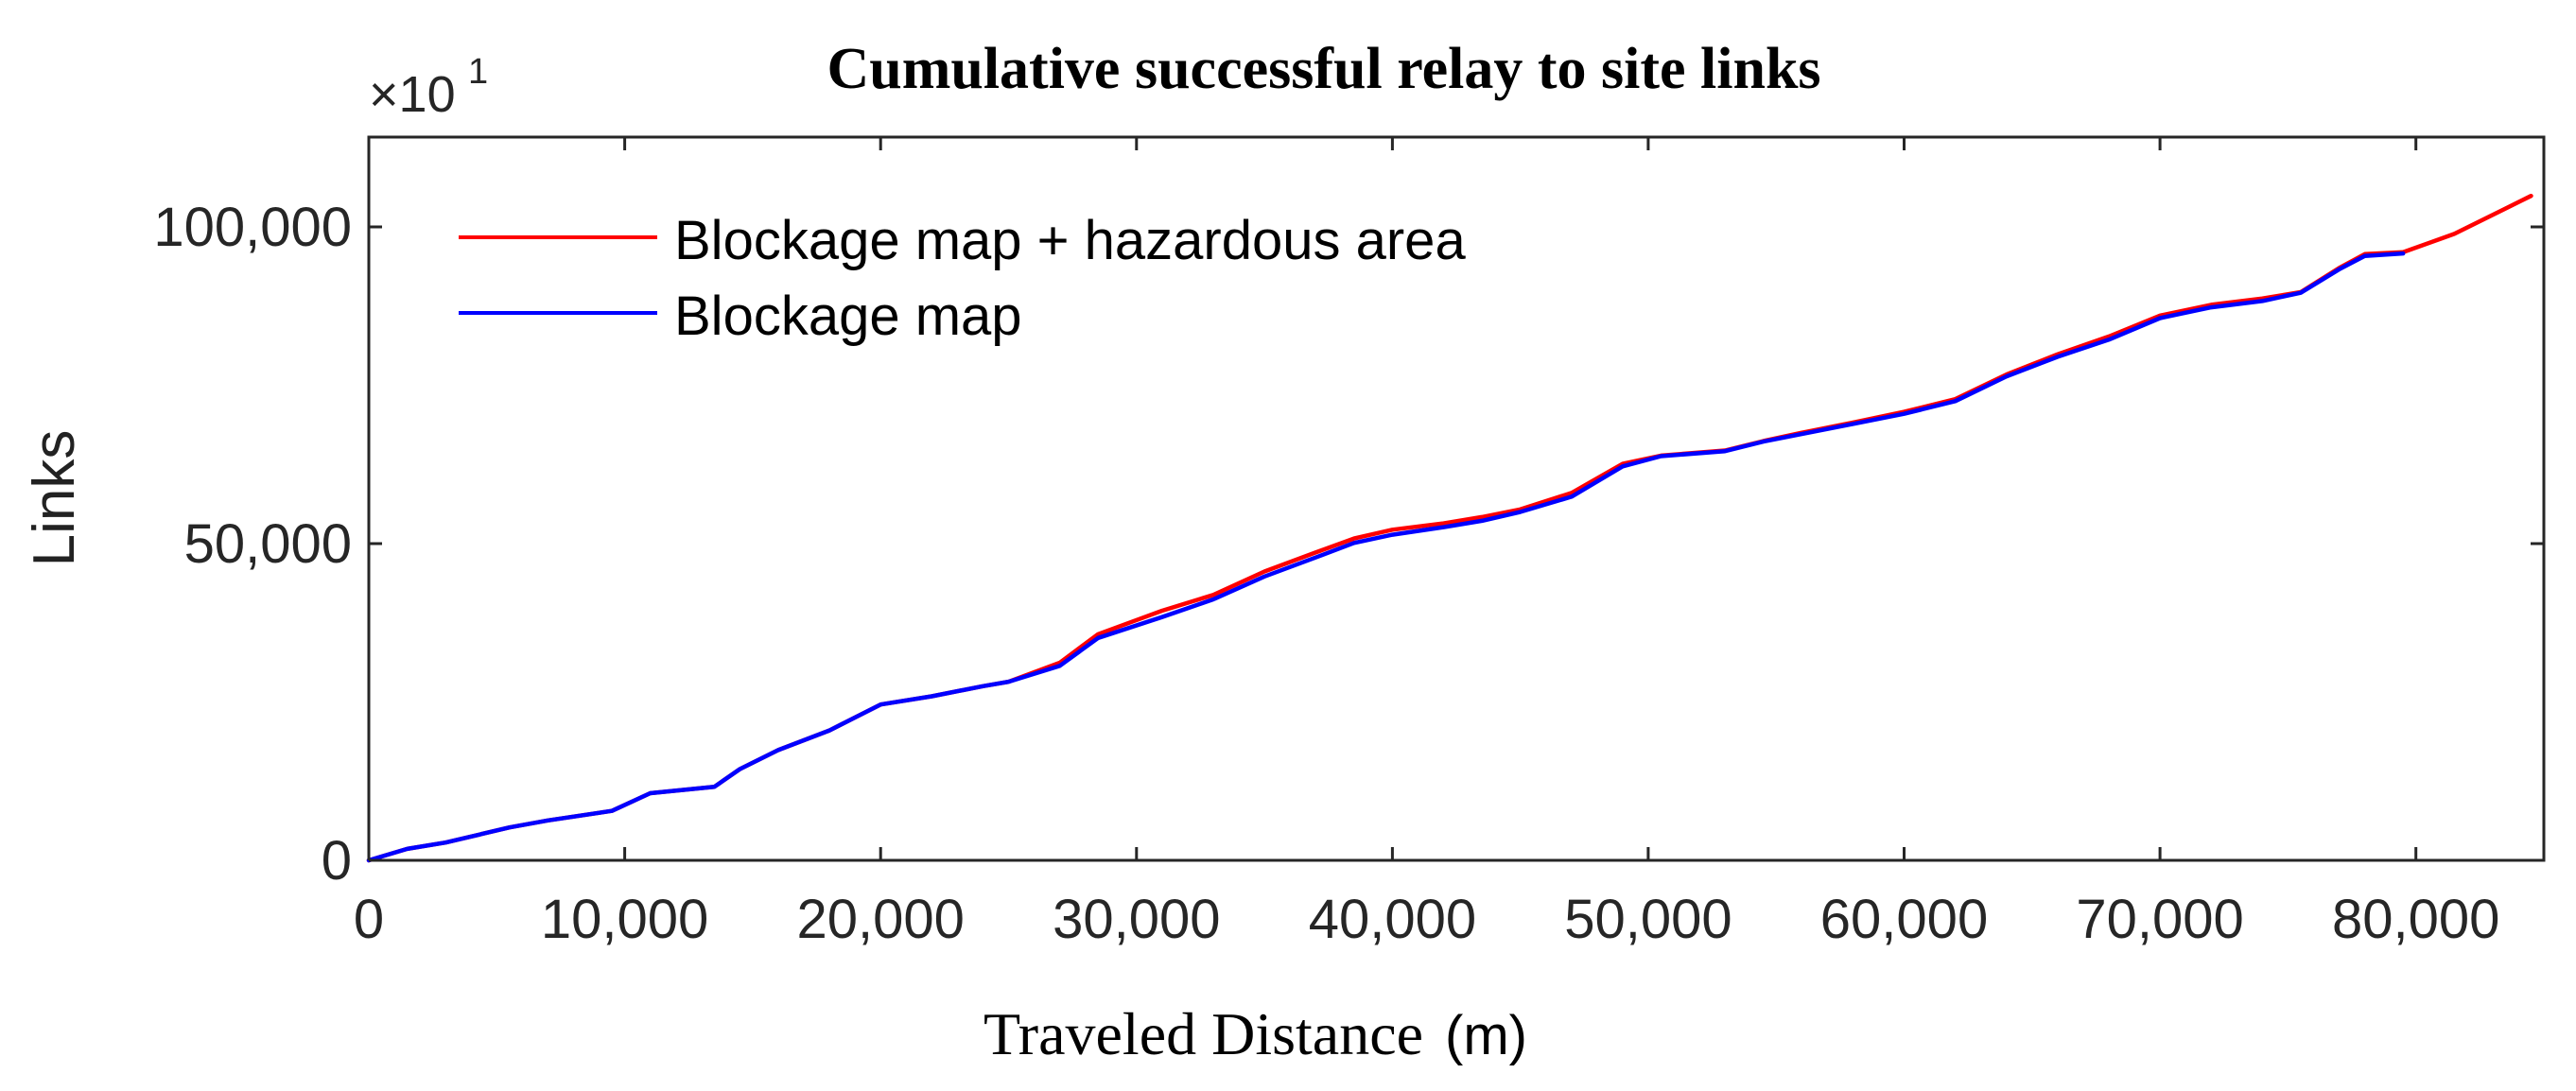  I want to click on y-multiplier-base: ×10, so click(412, 94).